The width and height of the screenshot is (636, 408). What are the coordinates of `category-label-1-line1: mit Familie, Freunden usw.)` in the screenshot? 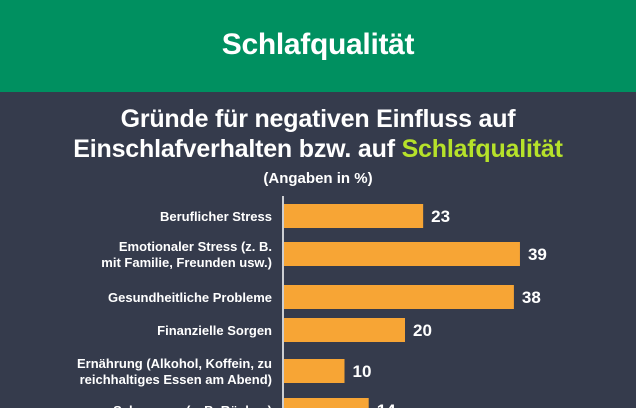 It's located at (186, 262).